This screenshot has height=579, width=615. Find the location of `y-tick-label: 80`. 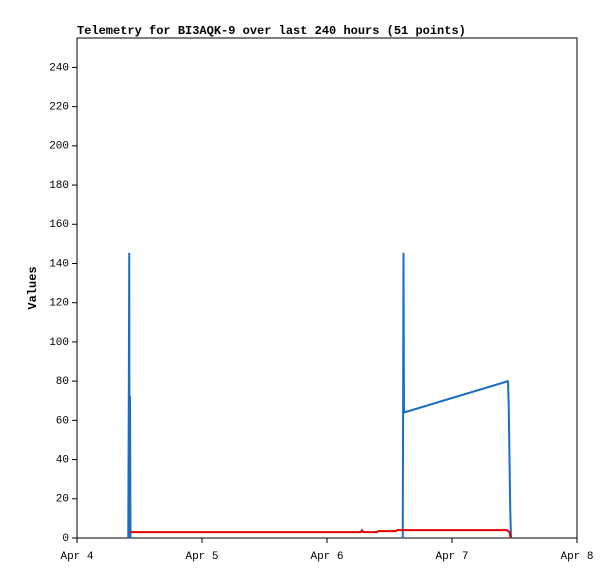

y-tick-label: 80 is located at coordinates (62, 382).